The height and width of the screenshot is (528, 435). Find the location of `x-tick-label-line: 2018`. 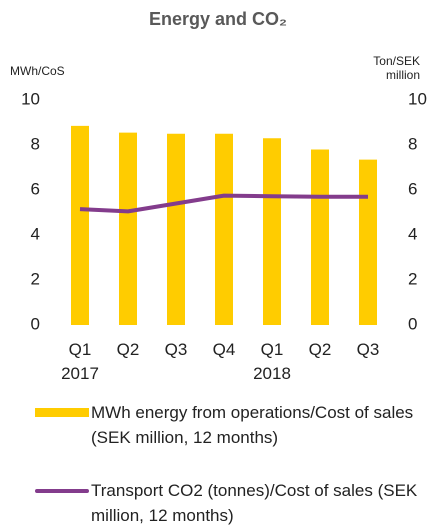

x-tick-label-line: 2018 is located at coordinates (272, 373).